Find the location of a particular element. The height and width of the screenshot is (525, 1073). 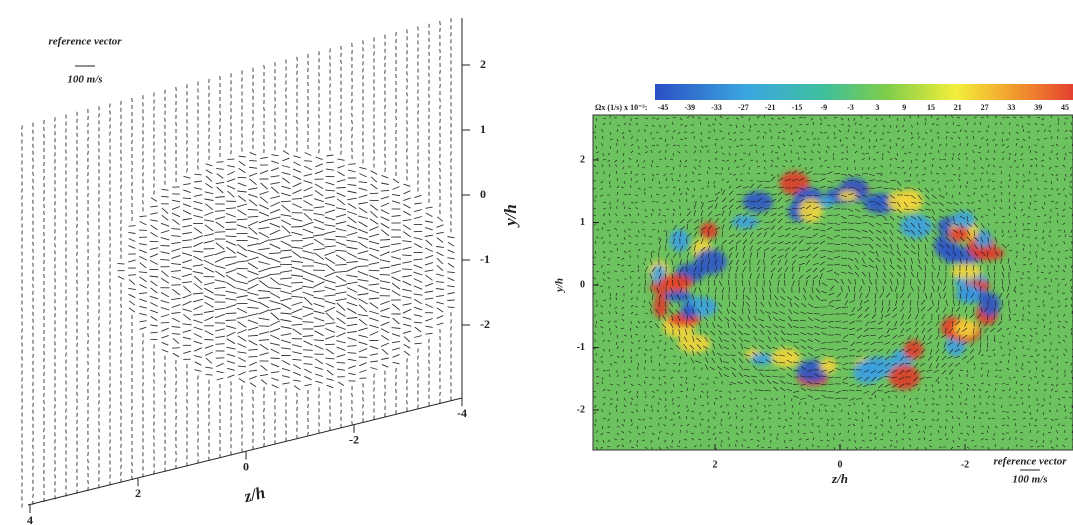

colorbar is located at coordinates (864, 92).